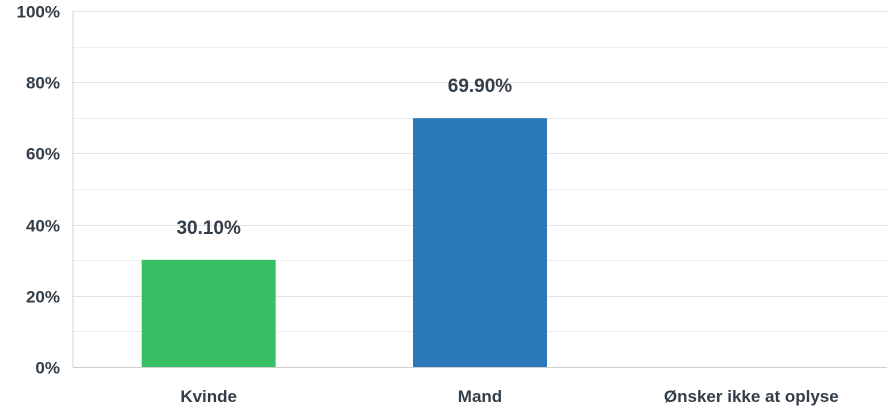 This screenshot has height=412, width=888. What do you see at coordinates (47, 368) in the screenshot?
I see `y-tick-label: 0%` at bounding box center [47, 368].